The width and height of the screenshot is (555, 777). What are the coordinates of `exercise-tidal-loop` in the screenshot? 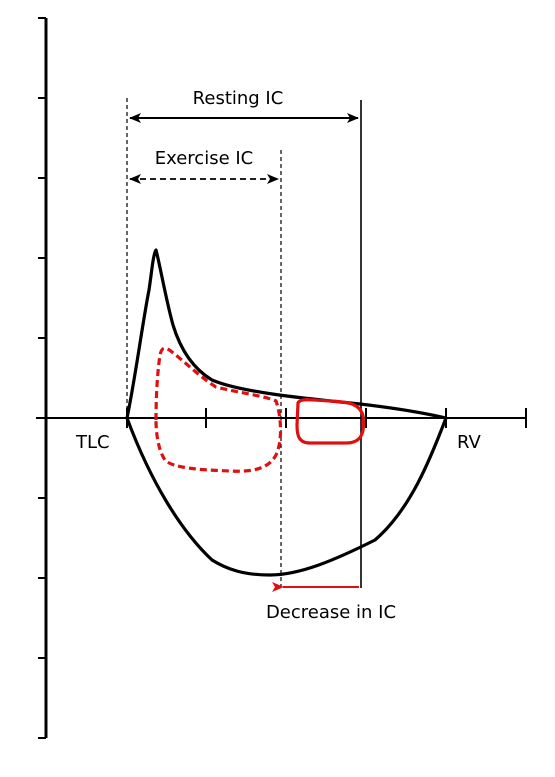 It's located at (218, 409).